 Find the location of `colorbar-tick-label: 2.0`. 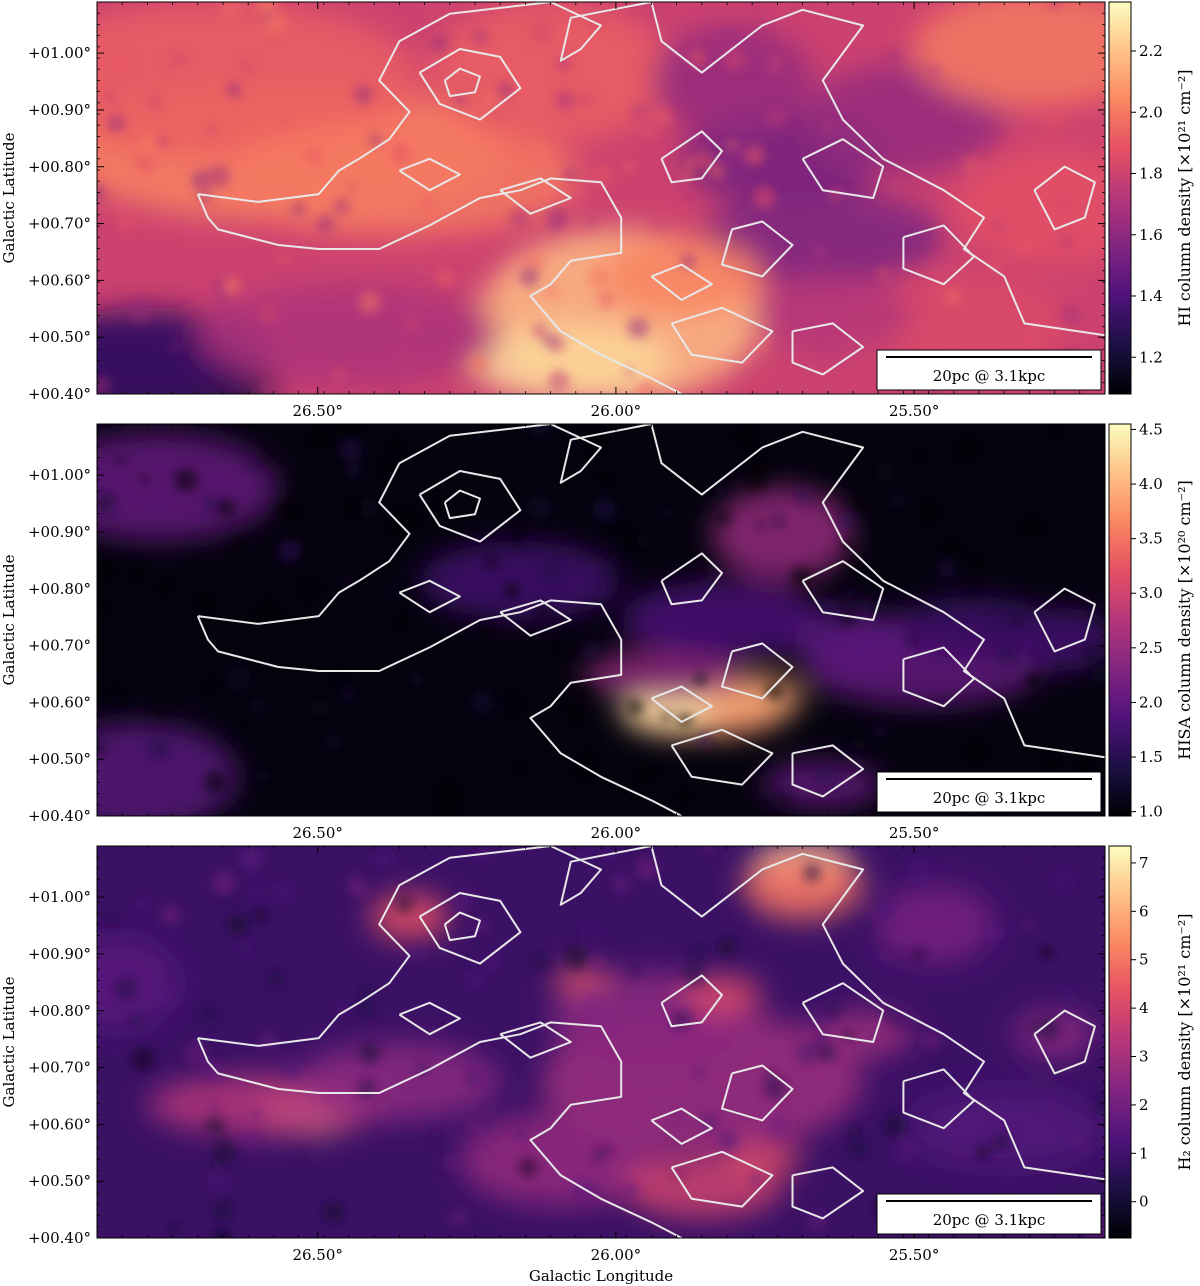

colorbar-tick-label: 2.0 is located at coordinates (1151, 112).